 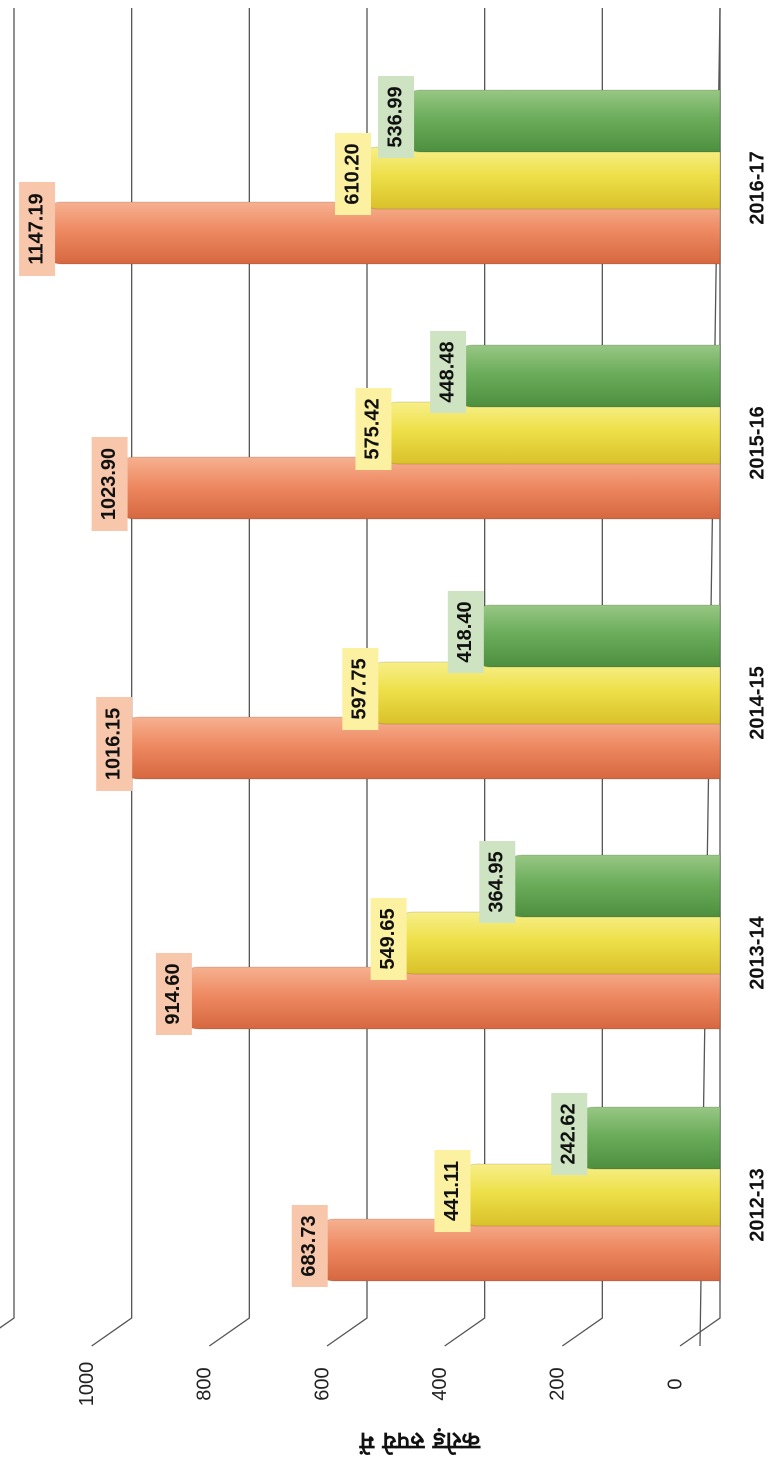 I want to click on x-category-label: 2016-17, so click(x=757, y=187).